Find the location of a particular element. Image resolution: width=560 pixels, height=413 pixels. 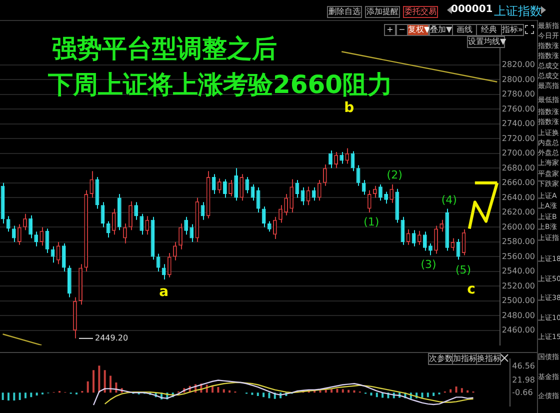

annotation: (1) is located at coordinates (372, 221).